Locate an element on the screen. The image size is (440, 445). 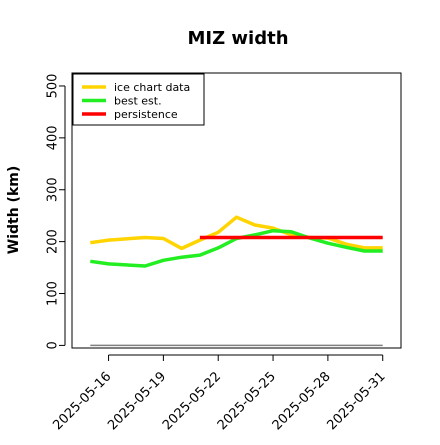
y-tick-label: 0 is located at coordinates (53, 345).